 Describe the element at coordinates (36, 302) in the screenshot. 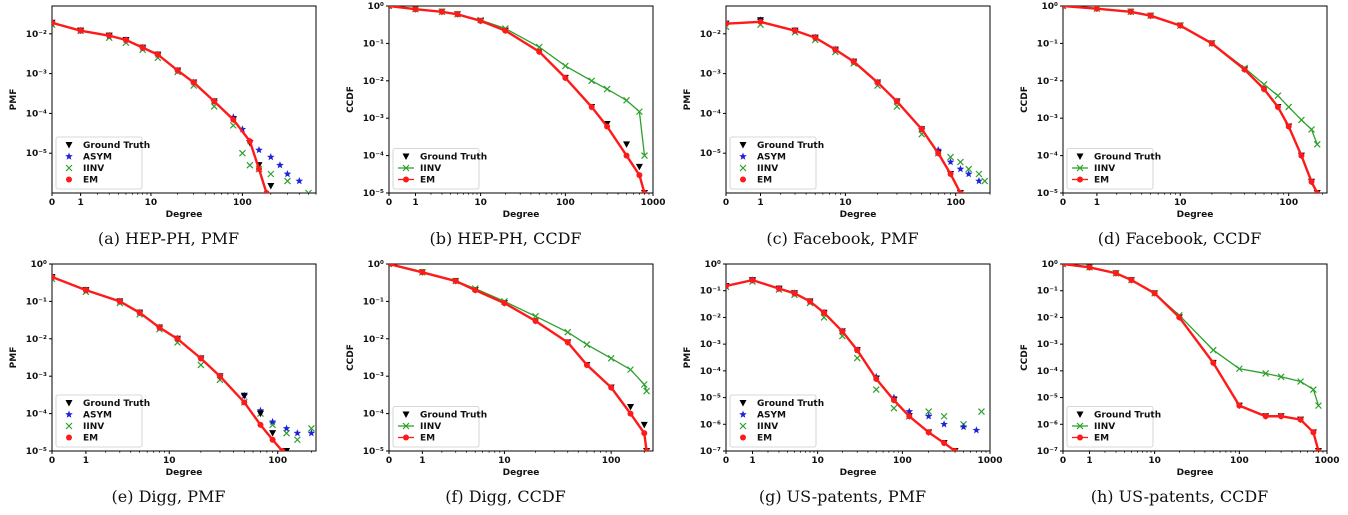

I see `y-tick-label: 10⁻¹` at that location.